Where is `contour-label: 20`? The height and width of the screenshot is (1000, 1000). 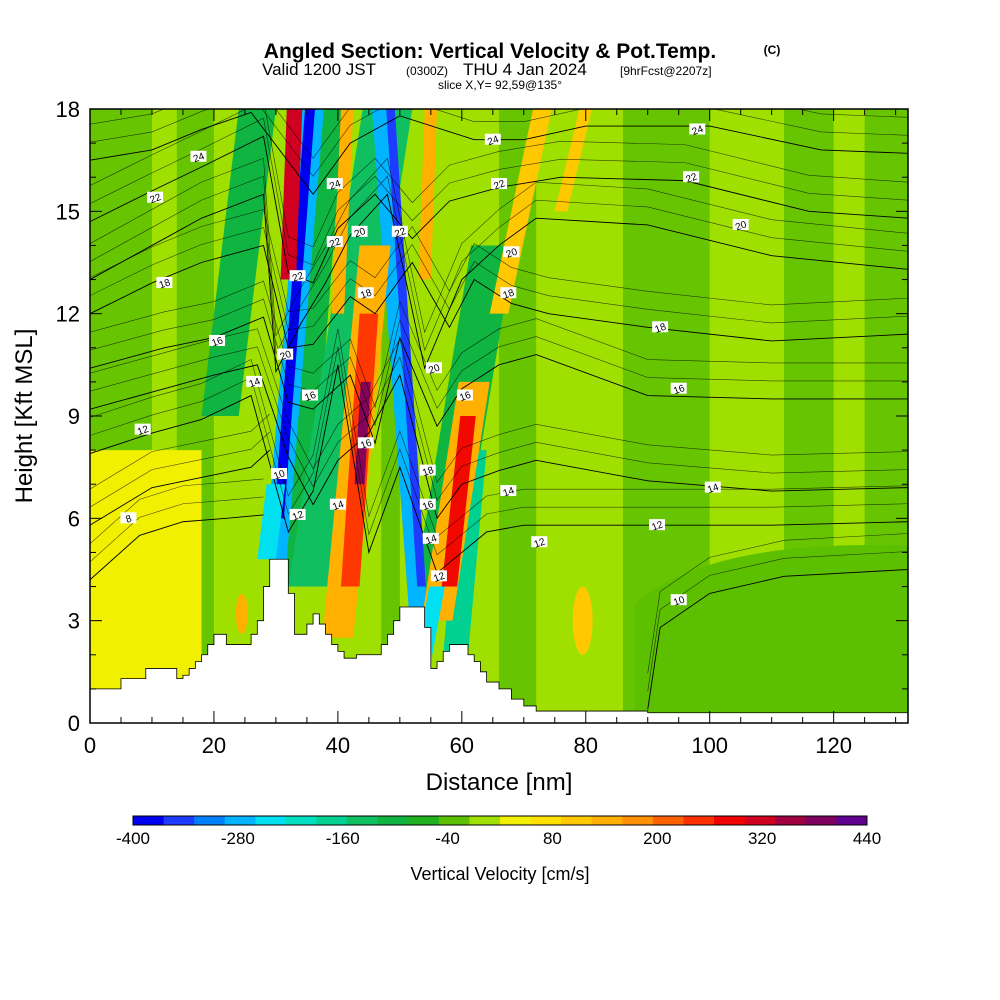 contour-label: 20 is located at coordinates (741, 226).